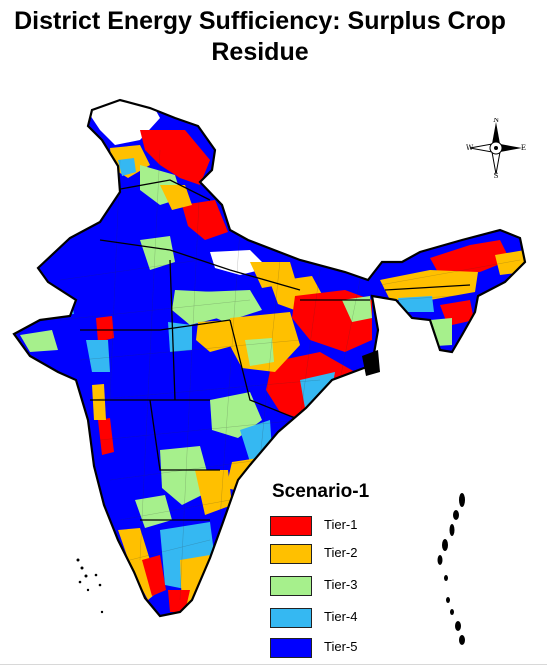  What do you see at coordinates (120, 122) in the screenshot?
I see `region-no-data-north` at bounding box center [120, 122].